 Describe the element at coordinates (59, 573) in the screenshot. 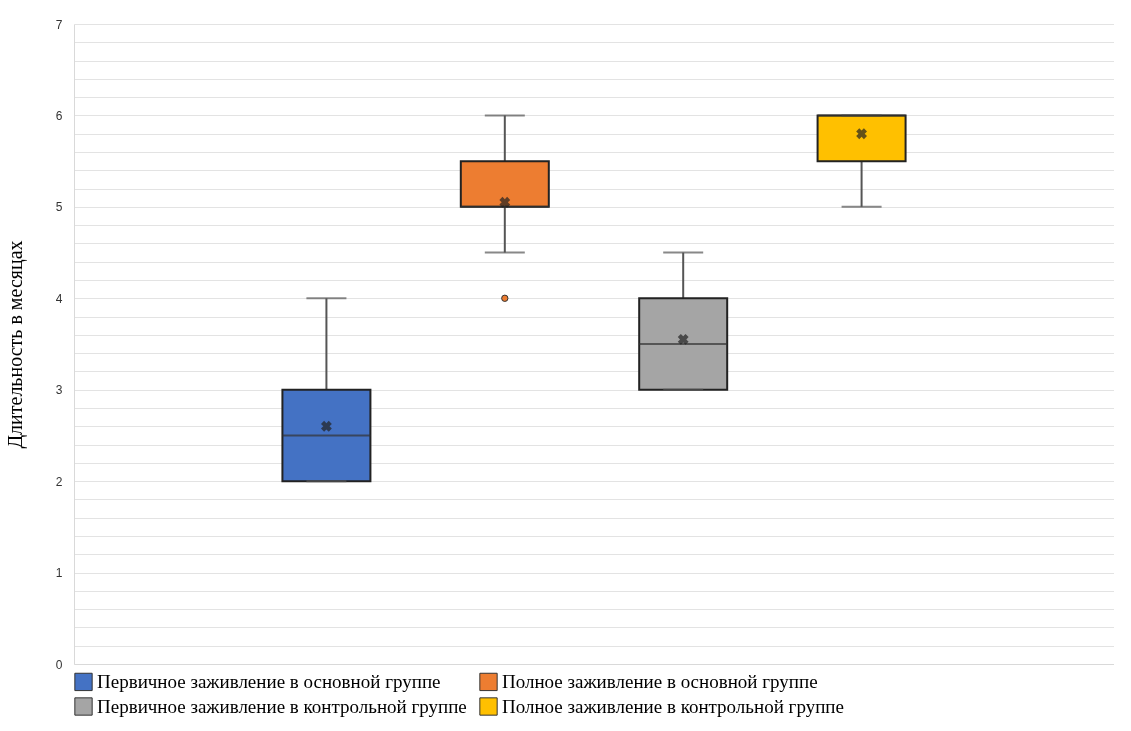

I see `y-tick-label: 1` at that location.